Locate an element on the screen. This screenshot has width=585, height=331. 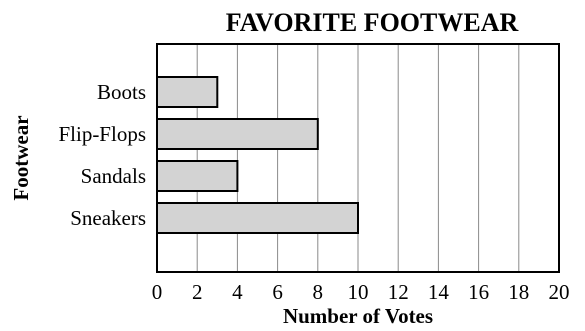
x-tick-label: 4 is located at coordinates (237, 292).